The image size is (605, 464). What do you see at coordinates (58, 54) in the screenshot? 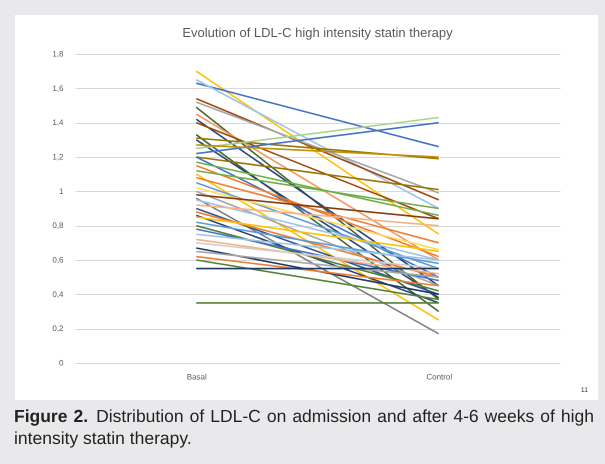
I see `y-tick-label: 1,8` at bounding box center [58, 54].